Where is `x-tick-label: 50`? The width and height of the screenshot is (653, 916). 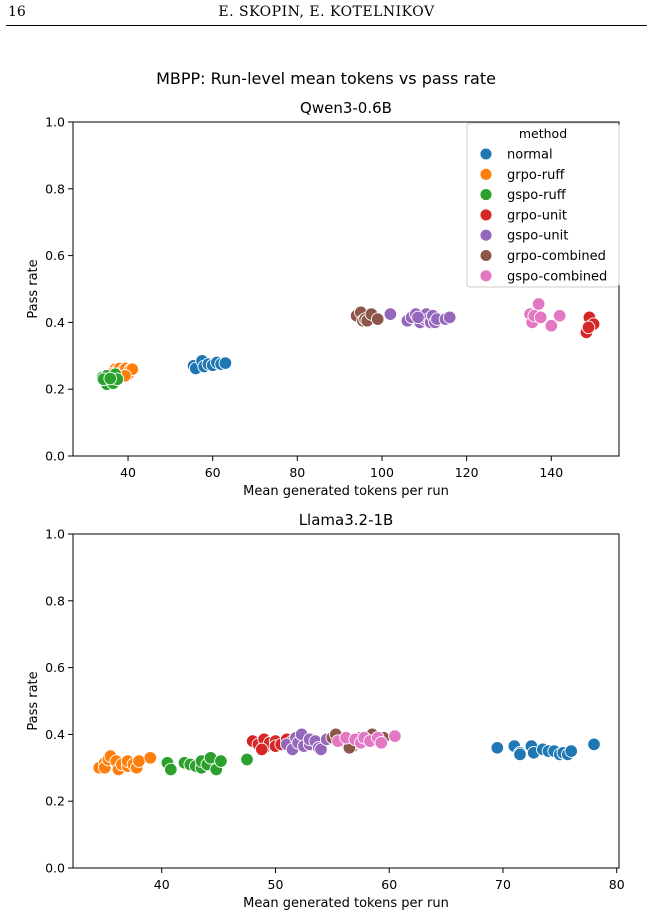 x-tick-label: 50 is located at coordinates (276, 884).